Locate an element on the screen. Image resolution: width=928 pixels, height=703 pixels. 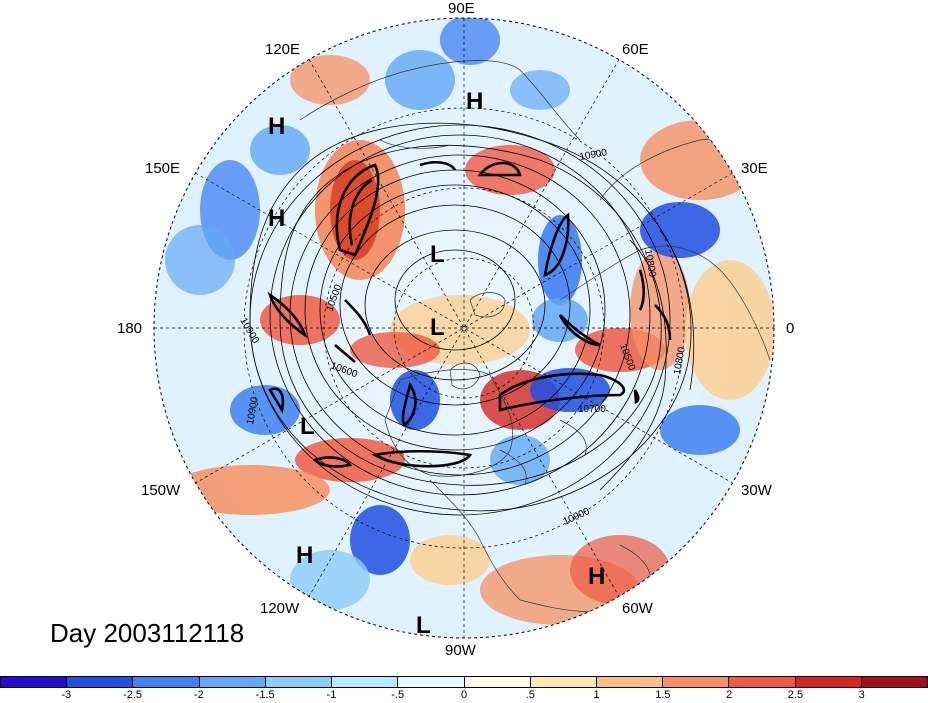
contour-label: 10700 is located at coordinates (592, 409).